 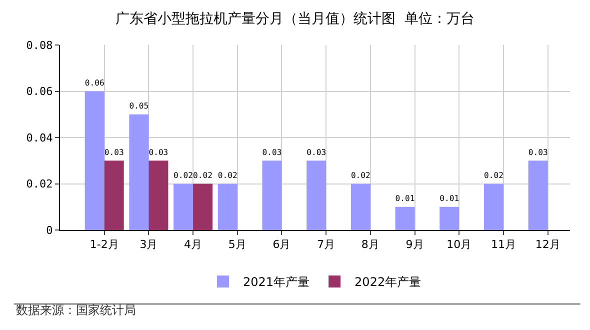 I want to click on y-tick-label: 0.02, so click(x=39, y=184).